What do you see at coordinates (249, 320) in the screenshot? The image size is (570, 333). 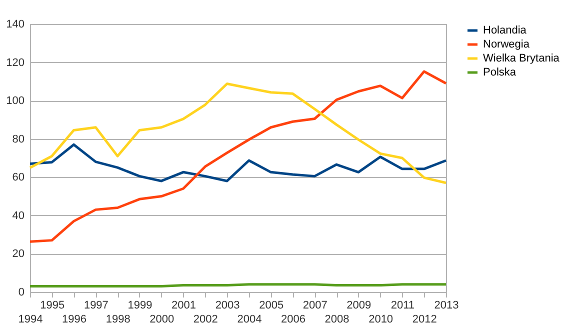 I see `x-tick-label: 2004` at bounding box center [249, 320].